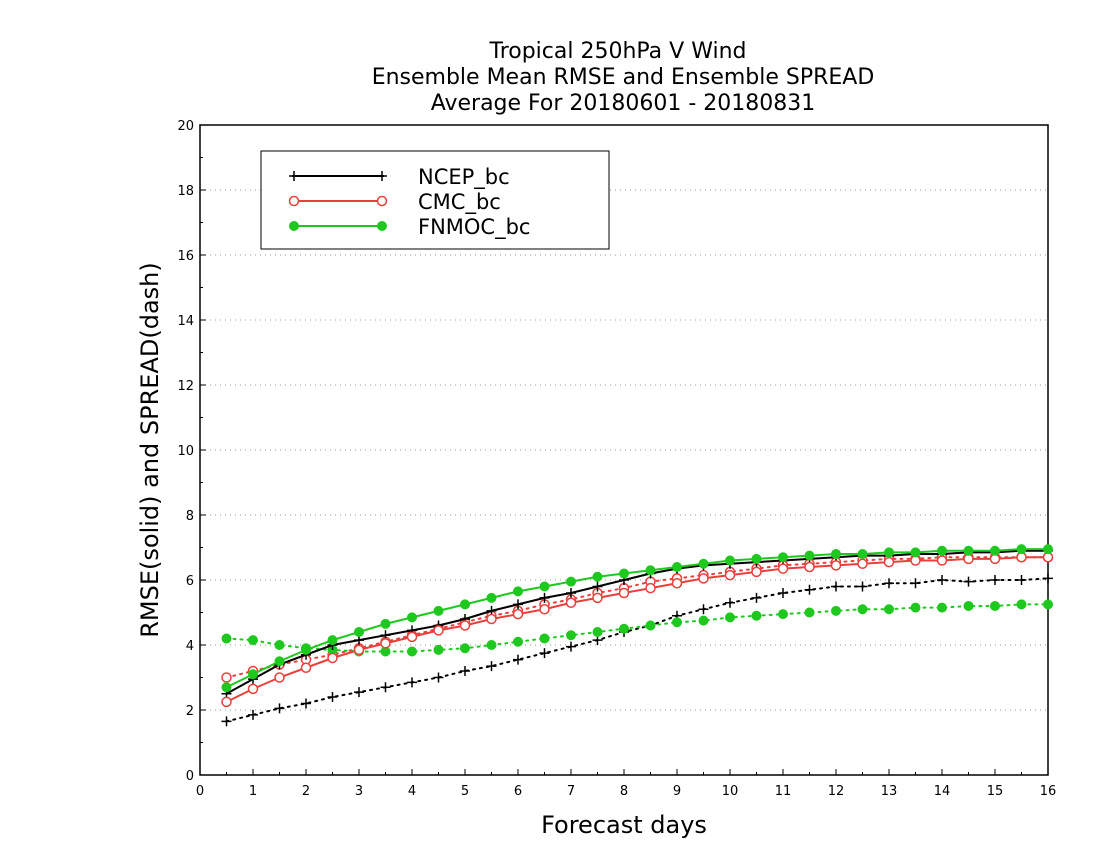 Image resolution: width=1100 pixels, height=850 pixels. What do you see at coordinates (359, 791) in the screenshot?
I see `x-tick-label: 3` at bounding box center [359, 791].